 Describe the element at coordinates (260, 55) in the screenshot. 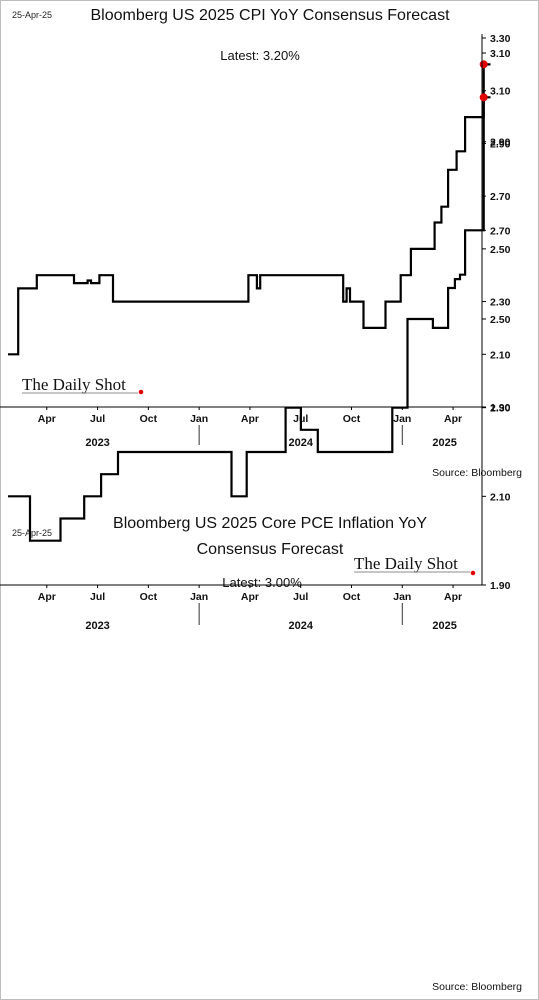

I see `latest-label: Latest: 3.20%` at that location.